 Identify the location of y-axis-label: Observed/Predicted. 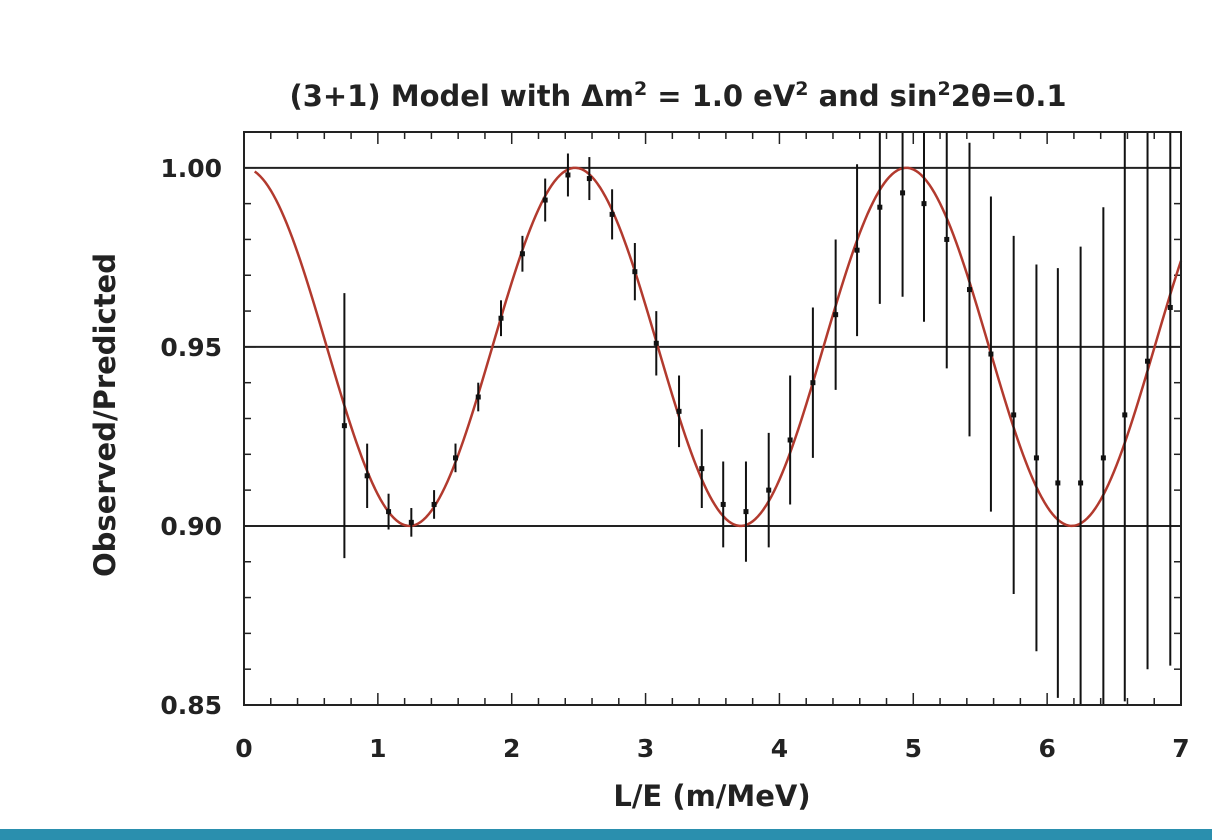
(105, 415).